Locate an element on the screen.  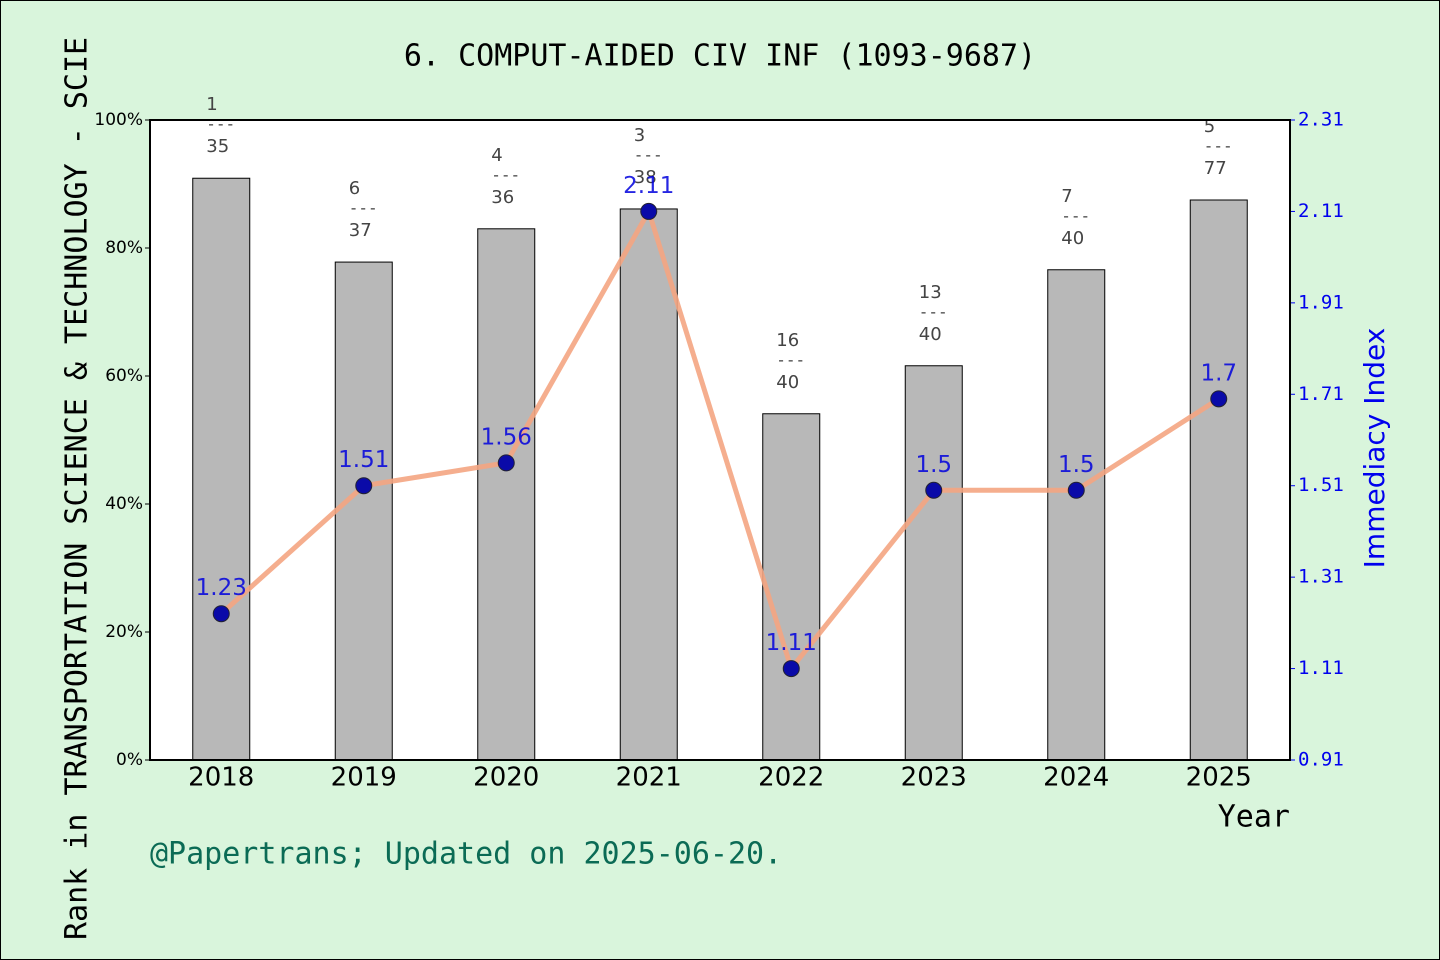
rank-label: 5 is located at coordinates (1209, 126).